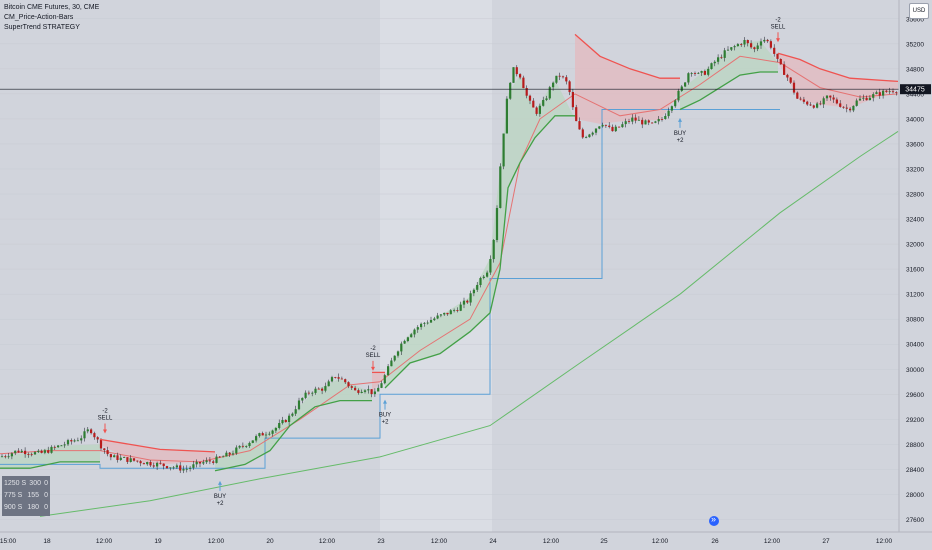  I want to click on y-tick-label: 30800, so click(915, 320).